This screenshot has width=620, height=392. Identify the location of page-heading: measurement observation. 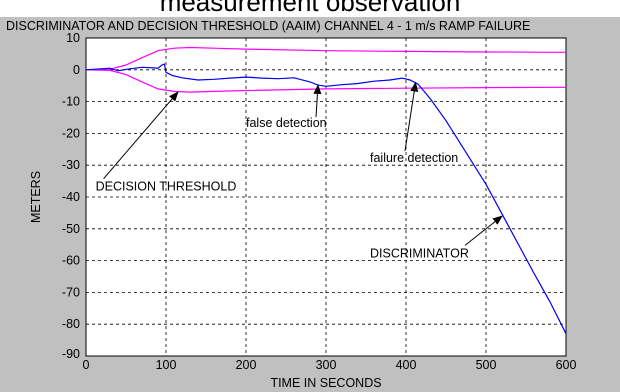
(310, 8).